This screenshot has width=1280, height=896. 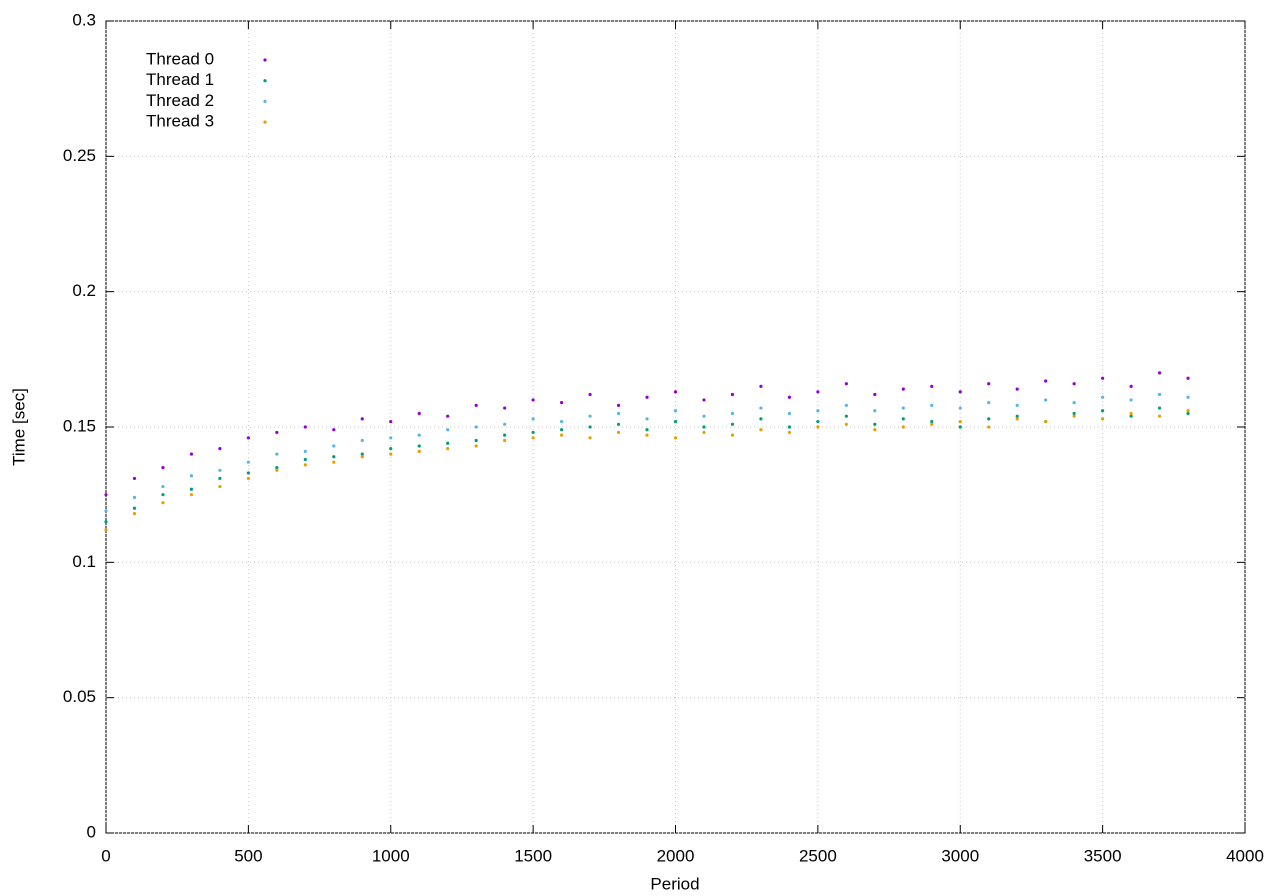 What do you see at coordinates (79, 155) in the screenshot?
I see `y-tick-label: 0.25` at bounding box center [79, 155].